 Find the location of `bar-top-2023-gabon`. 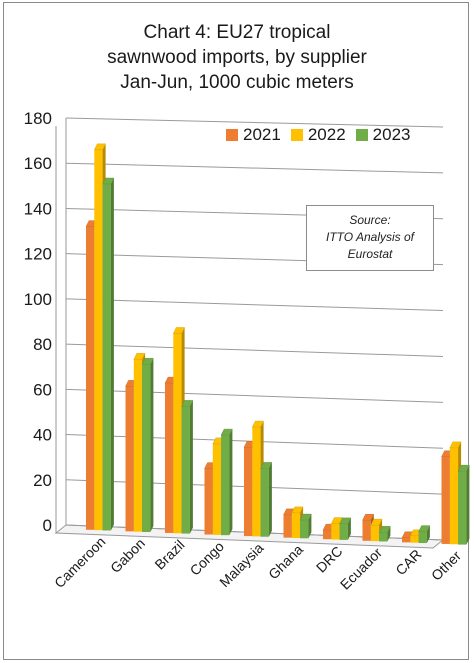

bar-top-2023-gabon is located at coordinates (147, 361).